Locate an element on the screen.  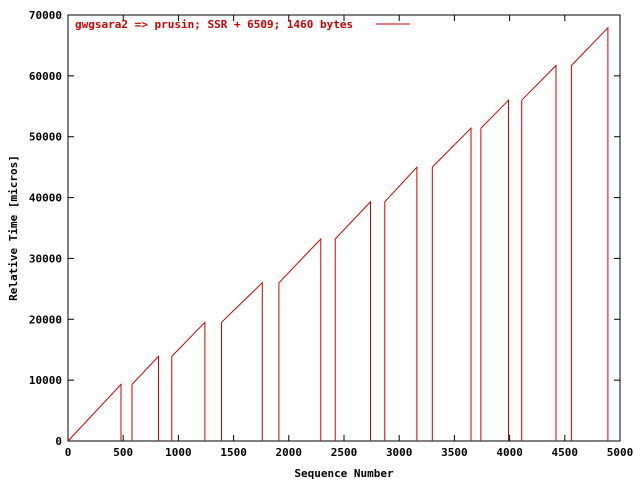
x-tick-label: 3000 is located at coordinates (399, 452).